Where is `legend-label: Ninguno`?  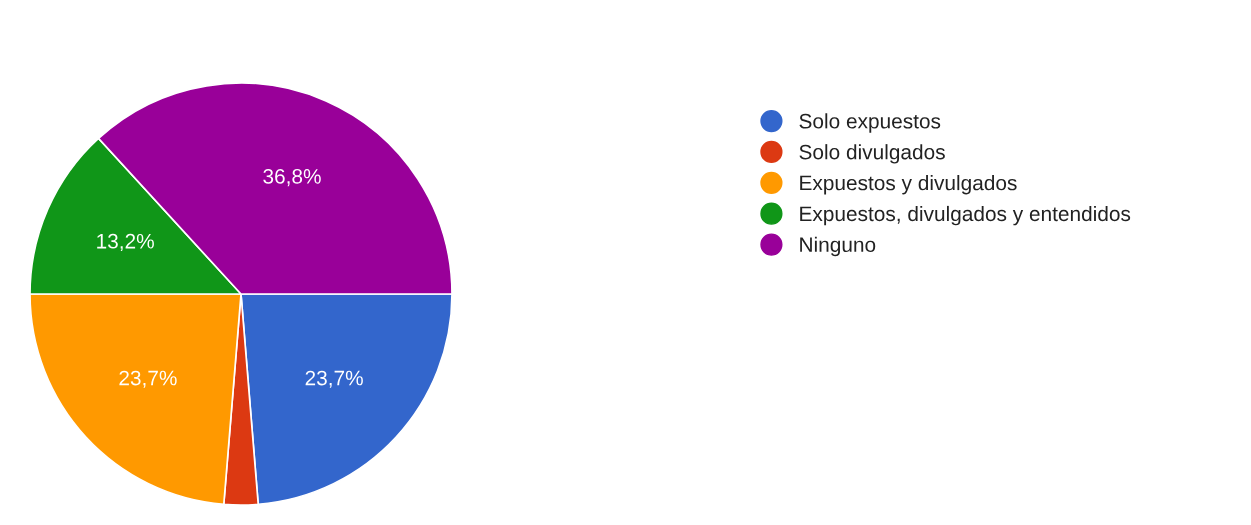
legend-label: Ninguno is located at coordinates (838, 246).